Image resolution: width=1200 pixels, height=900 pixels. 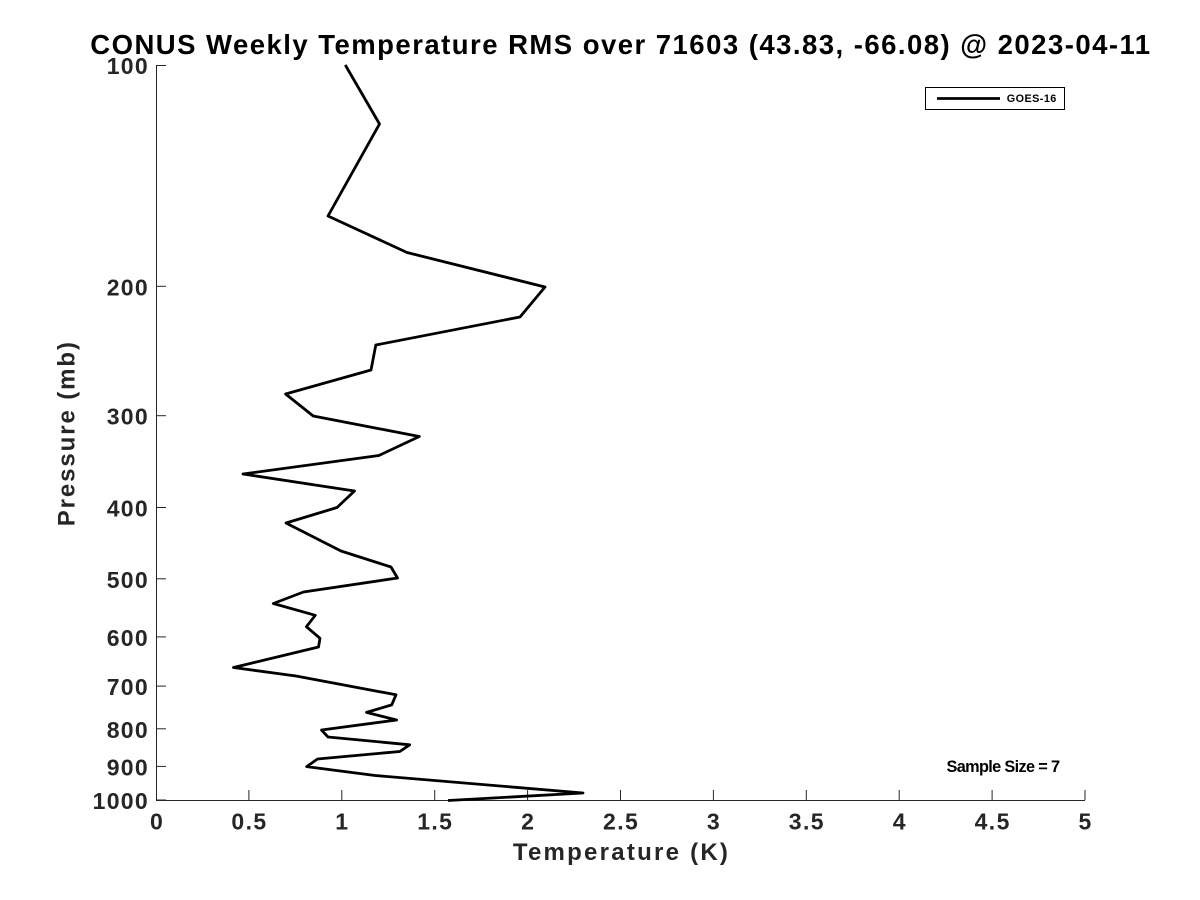 What do you see at coordinates (128, 580) in the screenshot?
I see `svg-text: 500` at bounding box center [128, 580].